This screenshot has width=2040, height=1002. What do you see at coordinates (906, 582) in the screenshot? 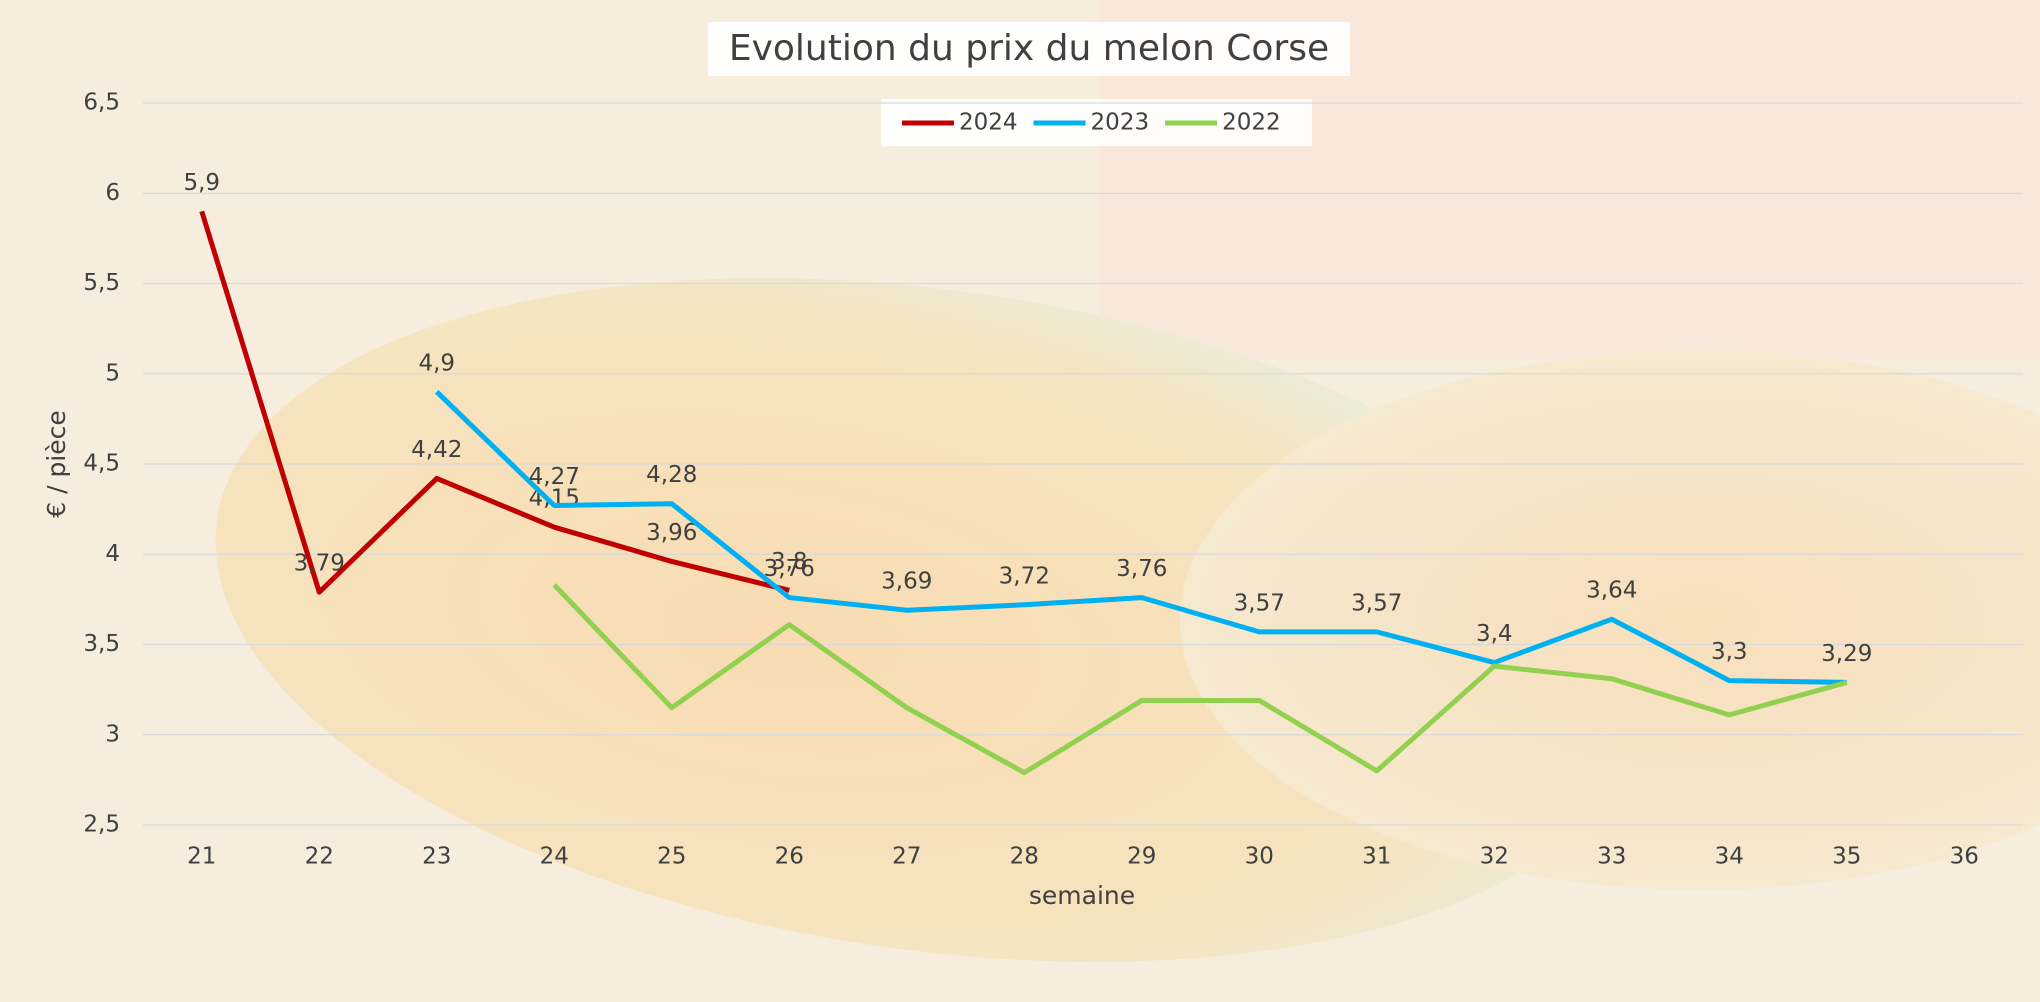
I see `data-label: 3,69` at bounding box center [906, 582].